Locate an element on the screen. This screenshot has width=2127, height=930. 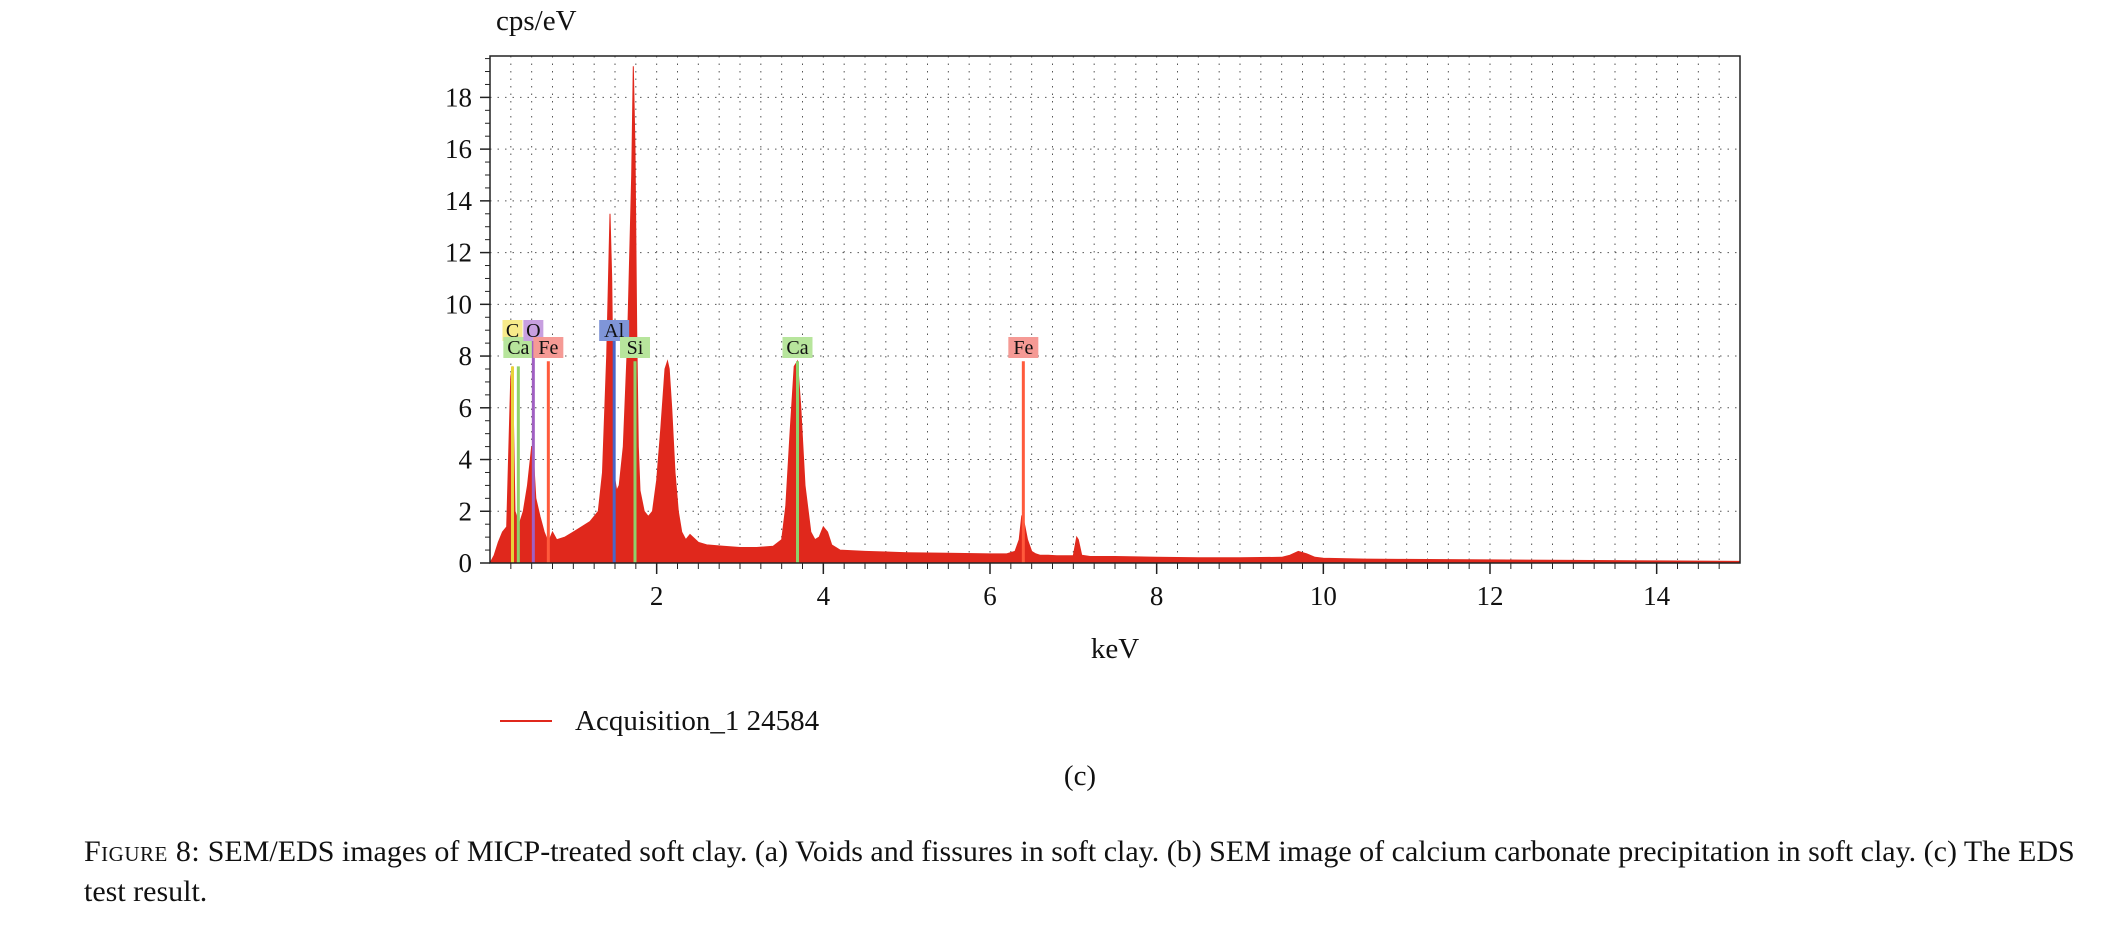
legend: Acquisition_1 24584 is located at coordinates (660, 721).